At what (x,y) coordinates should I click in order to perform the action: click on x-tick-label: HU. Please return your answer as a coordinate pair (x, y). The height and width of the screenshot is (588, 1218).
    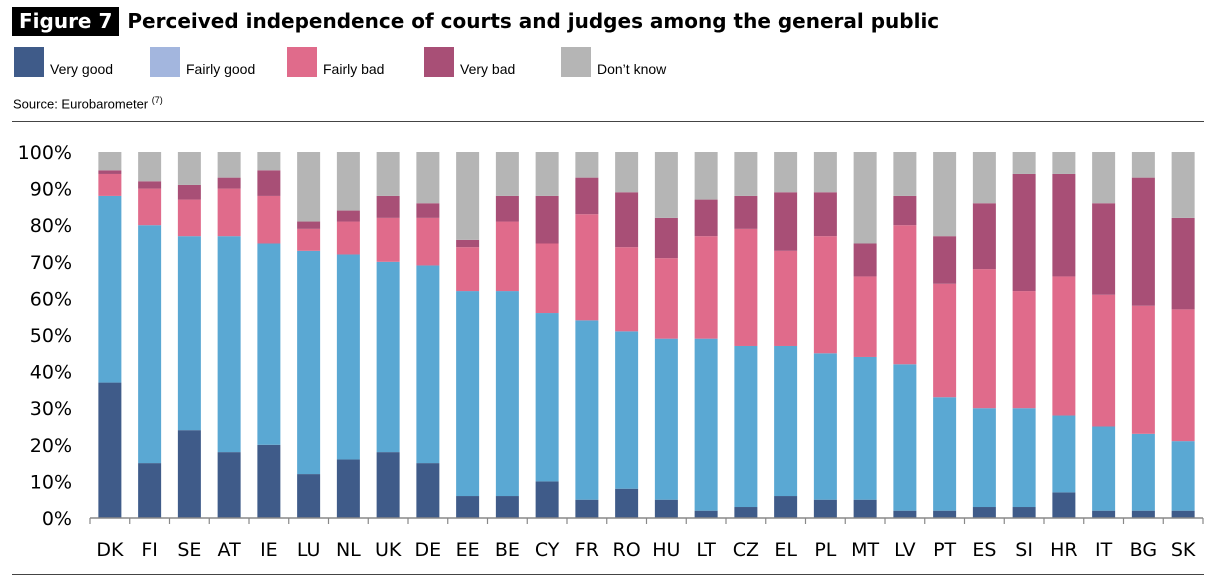
    Looking at the image, I should click on (666, 550).